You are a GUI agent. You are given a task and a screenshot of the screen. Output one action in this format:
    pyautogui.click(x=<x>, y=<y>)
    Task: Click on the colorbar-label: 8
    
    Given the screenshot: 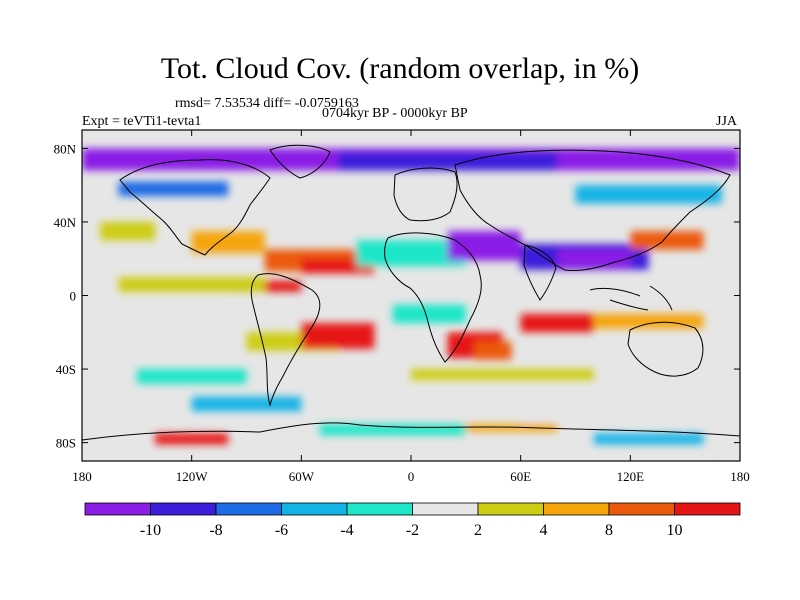 What is the action you would take?
    pyautogui.click(x=609, y=530)
    